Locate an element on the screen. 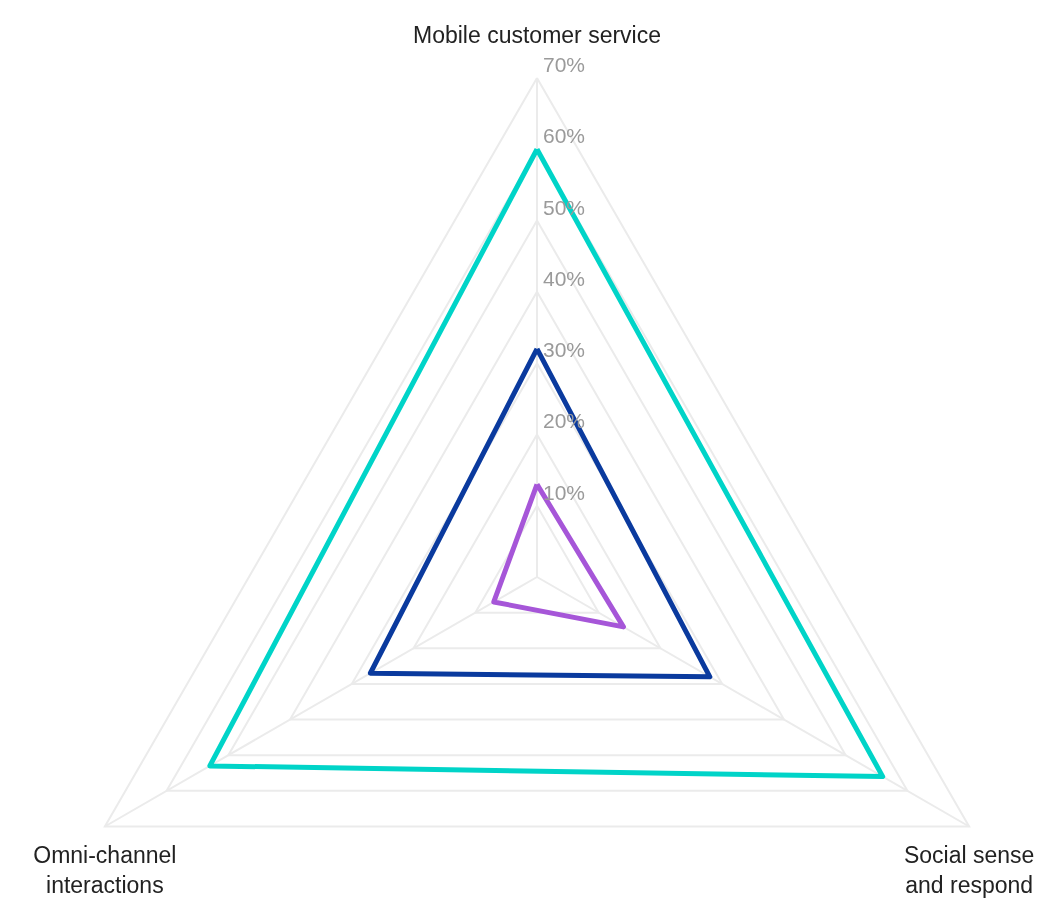  y-tick-label: 60% is located at coordinates (564, 136).